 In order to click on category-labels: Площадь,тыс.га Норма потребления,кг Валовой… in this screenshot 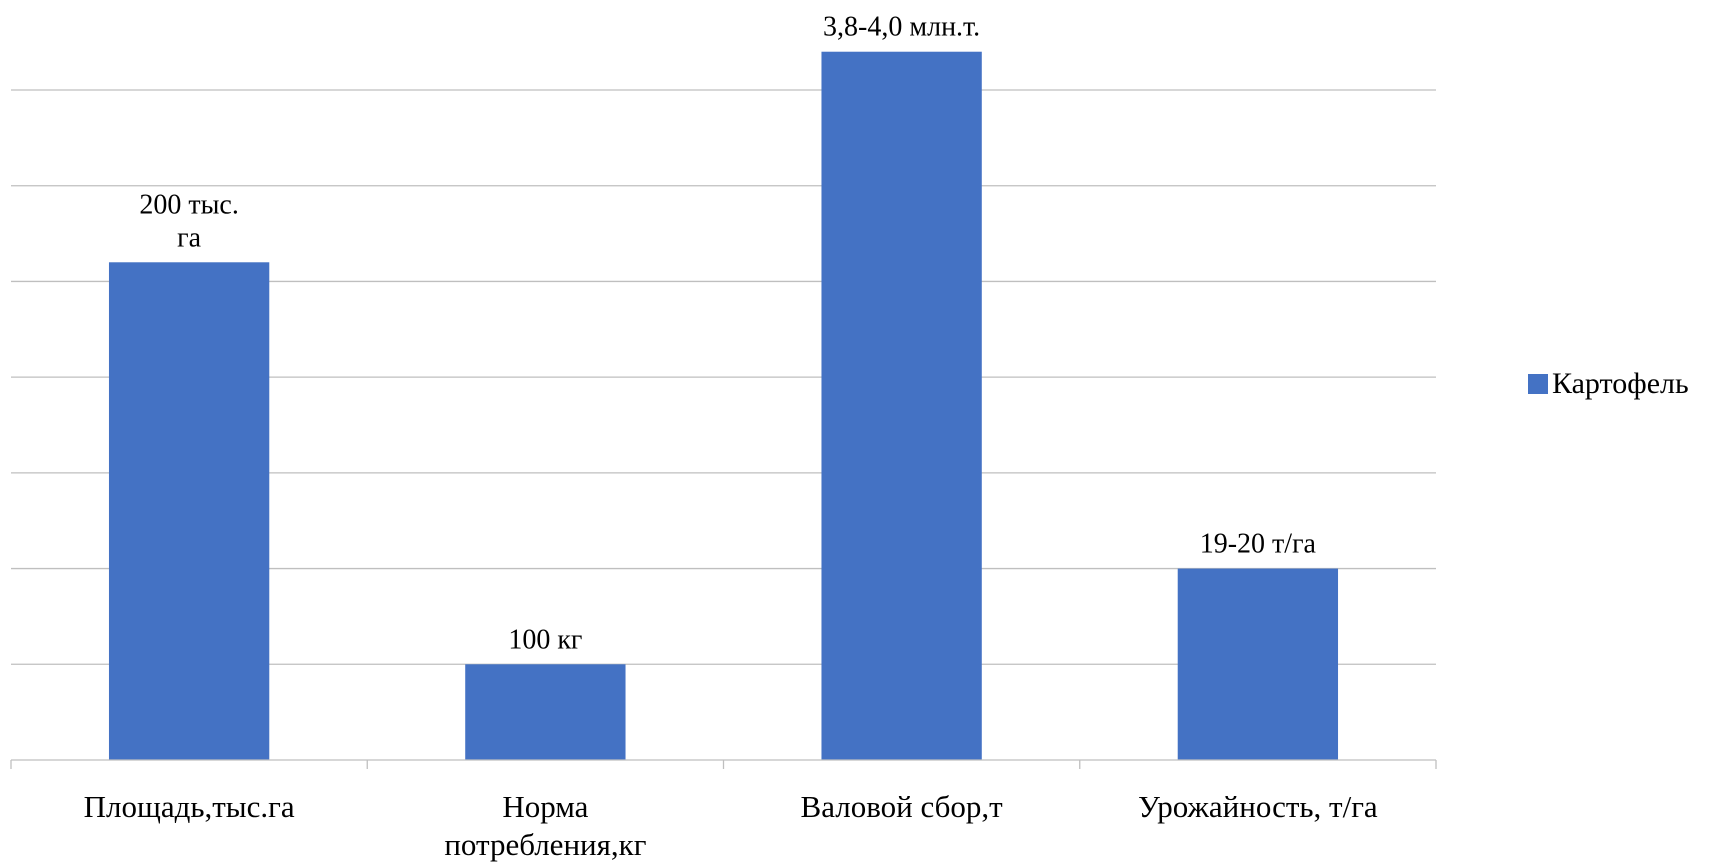, I will do `click(731, 825)`.